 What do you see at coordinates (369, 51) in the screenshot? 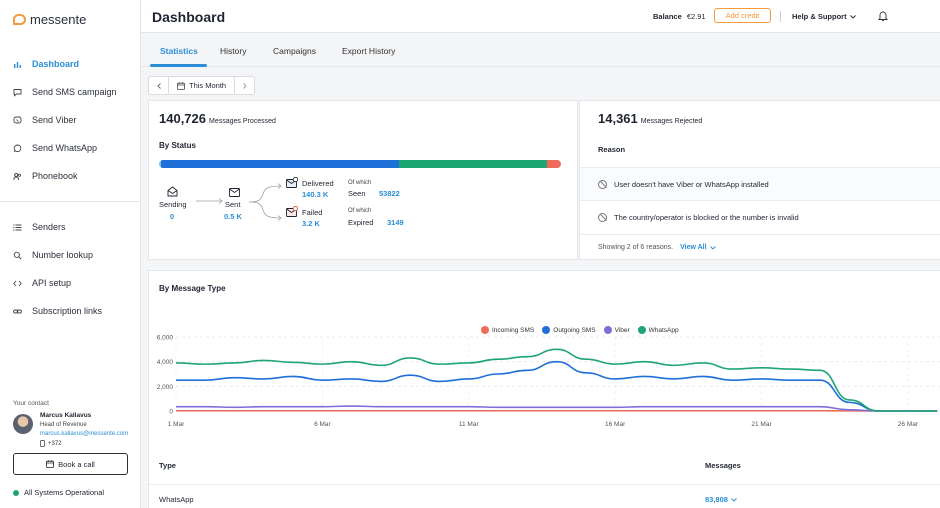
I see `tab-export-history: Export History` at bounding box center [369, 51].